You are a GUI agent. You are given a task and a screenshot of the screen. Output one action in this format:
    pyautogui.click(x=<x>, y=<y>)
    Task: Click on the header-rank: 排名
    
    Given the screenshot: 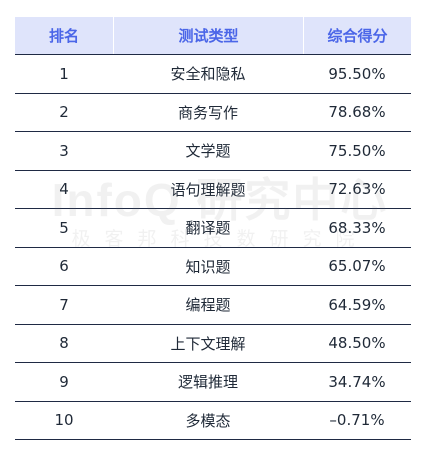 What is the action you would take?
    pyautogui.click(x=63, y=36)
    